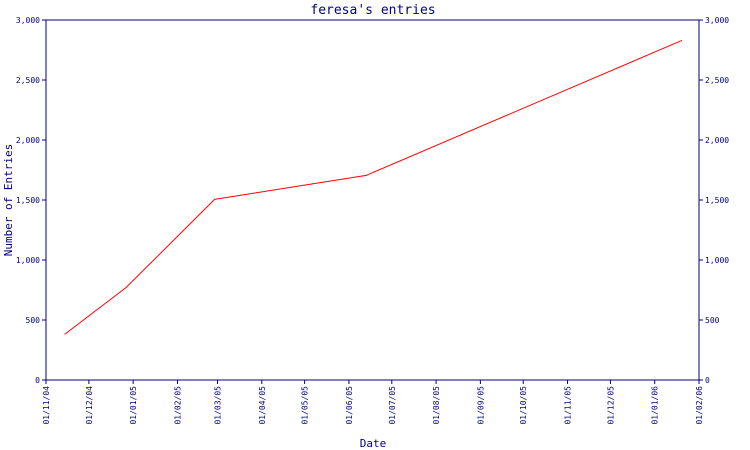 This screenshot has height=450, width=750. Describe the element at coordinates (707, 380) in the screenshot. I see `y-tick-label-right: 0` at that location.